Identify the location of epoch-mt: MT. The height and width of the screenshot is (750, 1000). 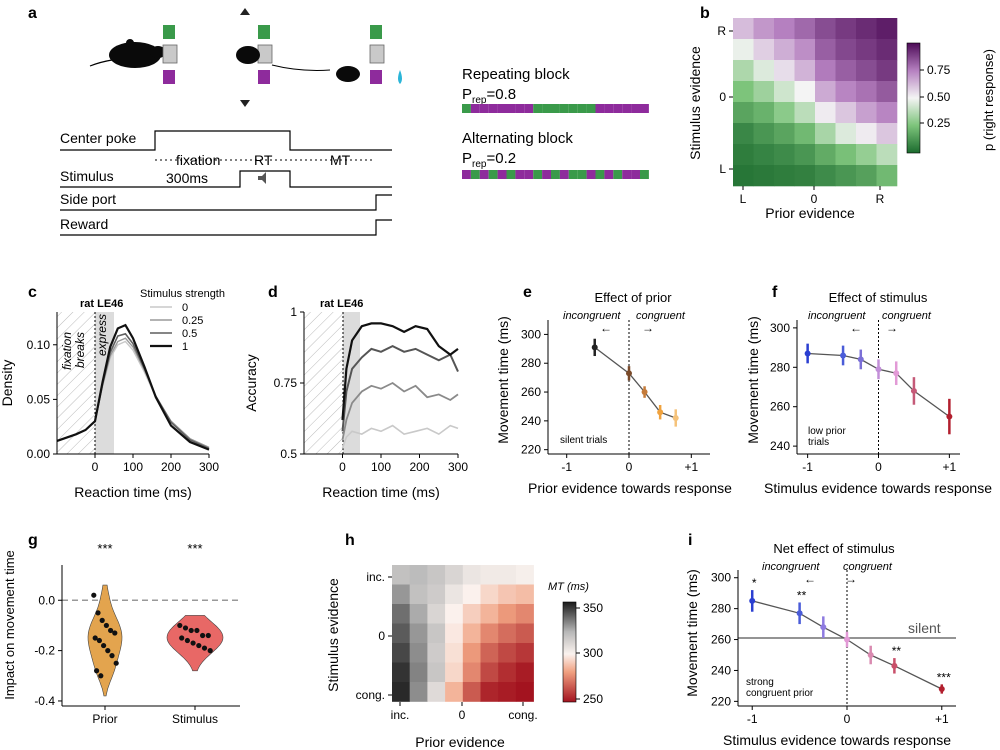
(340, 160).